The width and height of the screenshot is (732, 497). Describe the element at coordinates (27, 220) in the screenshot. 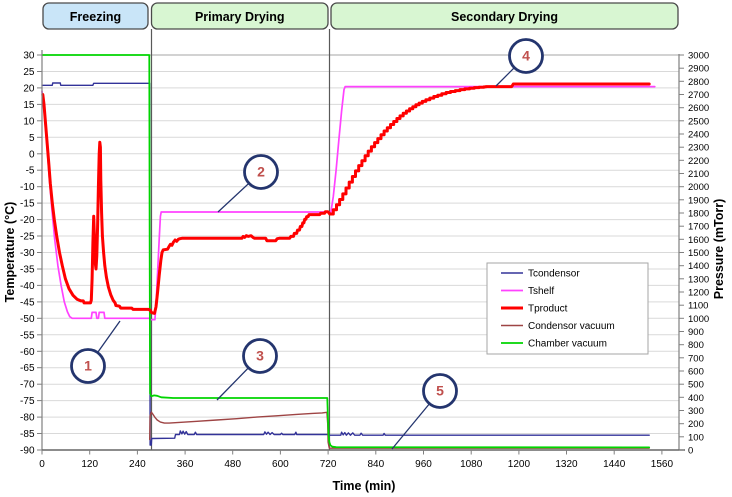

I see `svg-text: -20` at that location.